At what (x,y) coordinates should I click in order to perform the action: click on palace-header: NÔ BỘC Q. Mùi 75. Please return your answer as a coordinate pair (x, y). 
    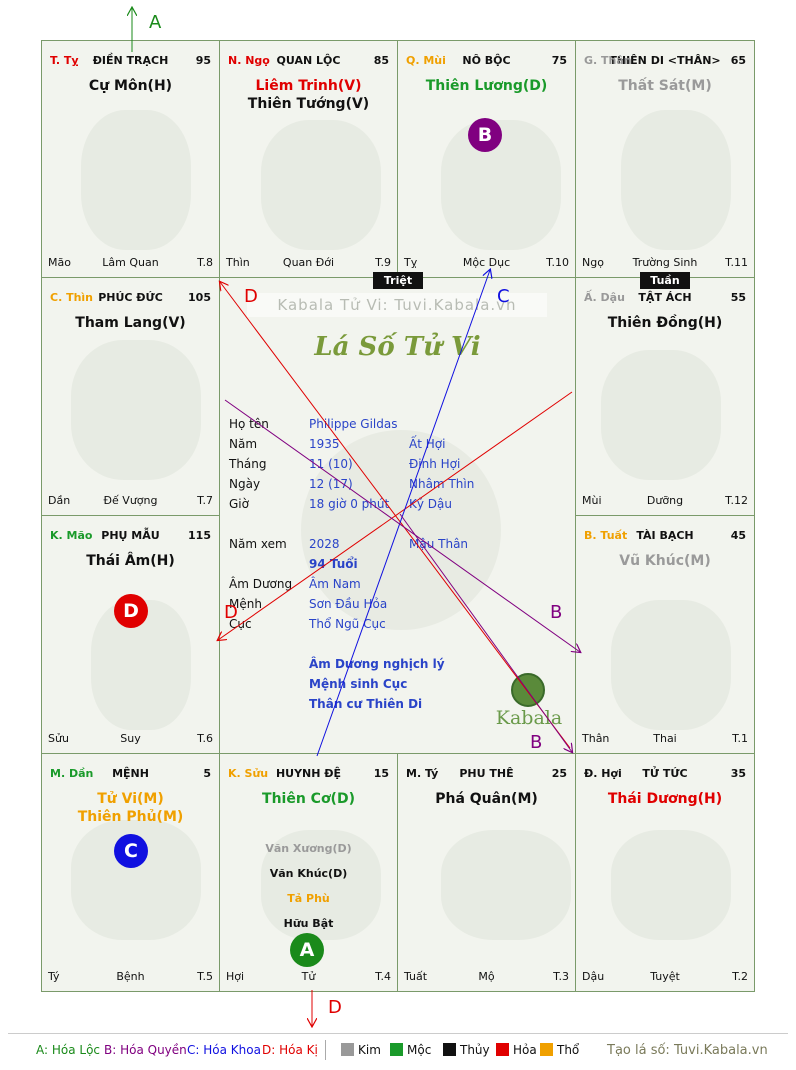
    Looking at the image, I should click on (486, 61).